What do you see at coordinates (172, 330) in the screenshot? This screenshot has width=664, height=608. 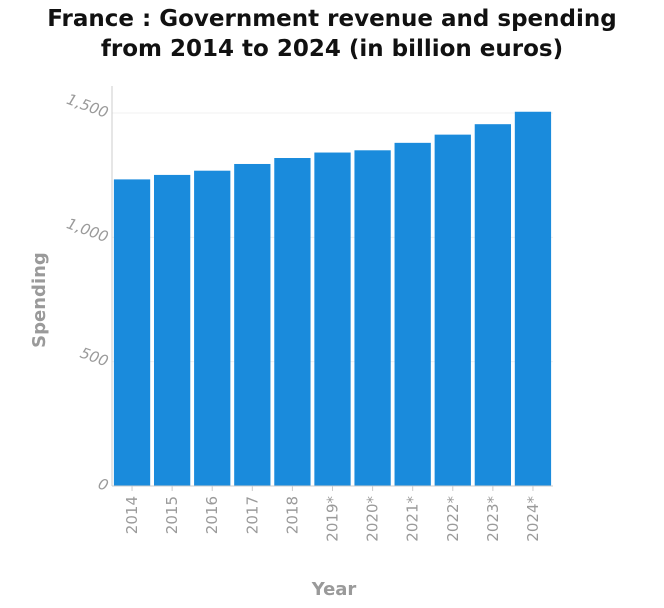 I see `bar-2015` at bounding box center [172, 330].